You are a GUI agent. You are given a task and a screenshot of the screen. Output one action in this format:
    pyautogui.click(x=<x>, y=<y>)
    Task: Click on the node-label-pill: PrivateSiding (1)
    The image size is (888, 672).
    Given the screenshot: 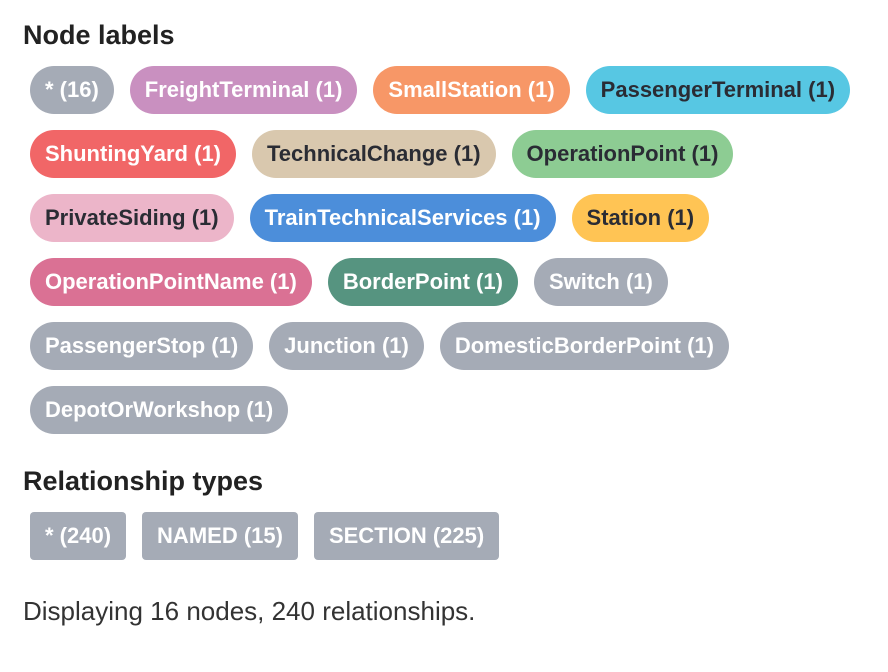 What is the action you would take?
    pyautogui.click(x=132, y=218)
    